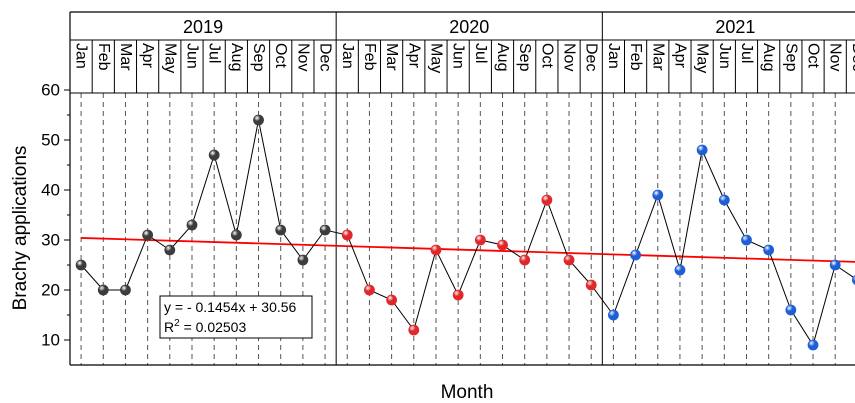 This screenshot has height=403, width=855. I want to click on y-tick-label: 20, so click(50, 290).